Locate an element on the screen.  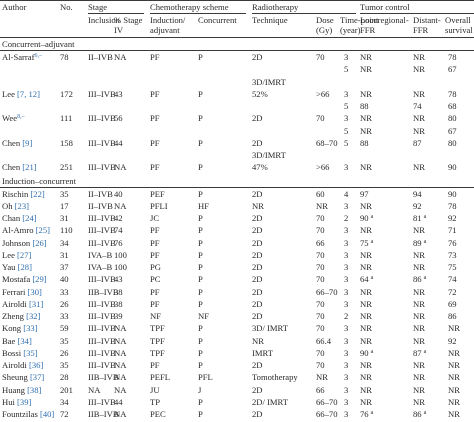
author-name: Kong is located at coordinates (13, 328).